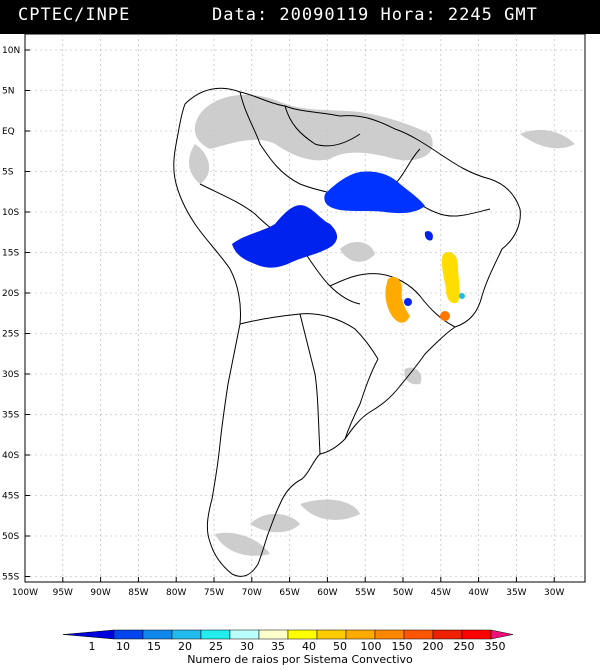  I want to click on color-legend: 1 10 15 20 25 30 35 40 50 100 150 200 250 350, so click(288, 640).